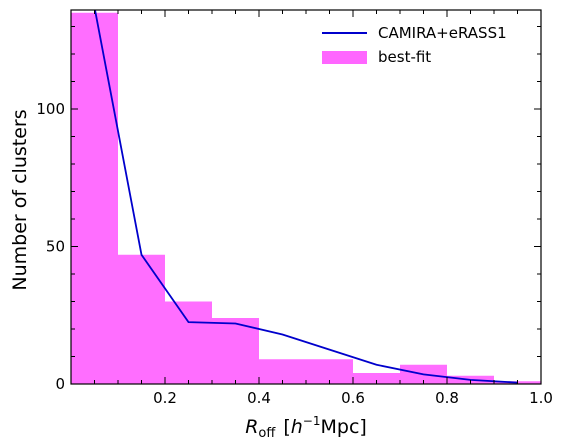  What do you see at coordinates (343, 427) in the screenshot?
I see `x-label-unit: Mpc]` at bounding box center [343, 427].